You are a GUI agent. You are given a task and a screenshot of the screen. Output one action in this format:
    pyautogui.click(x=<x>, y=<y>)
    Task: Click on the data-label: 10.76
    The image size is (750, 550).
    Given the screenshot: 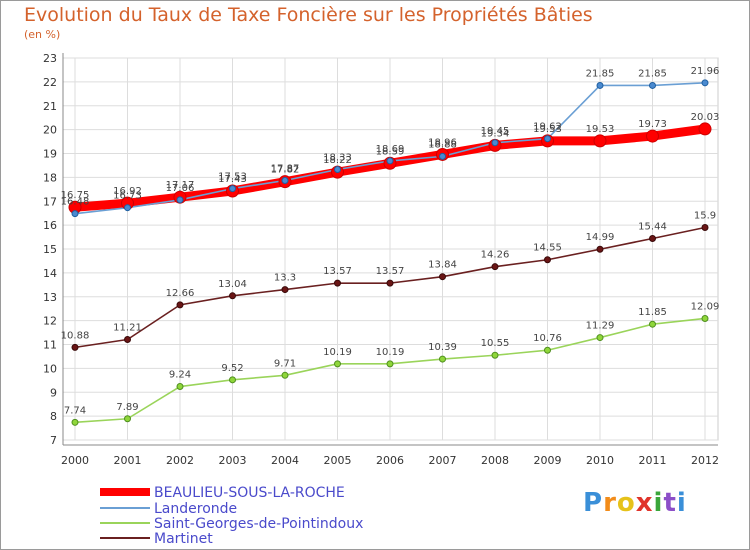 What is the action you would take?
    pyautogui.click(x=547, y=338)
    